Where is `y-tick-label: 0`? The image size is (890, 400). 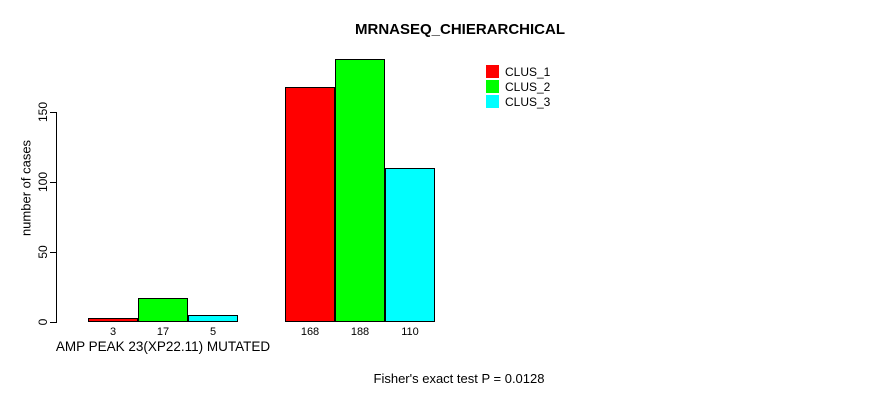 y-tick-label: 0 is located at coordinates (43, 322).